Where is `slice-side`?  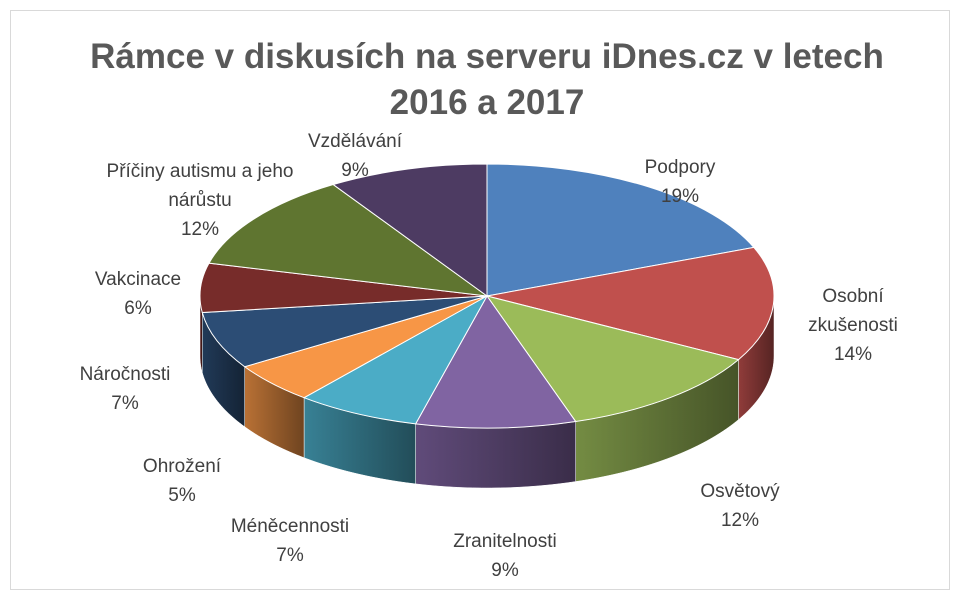
slice-side is located at coordinates (495, 455).